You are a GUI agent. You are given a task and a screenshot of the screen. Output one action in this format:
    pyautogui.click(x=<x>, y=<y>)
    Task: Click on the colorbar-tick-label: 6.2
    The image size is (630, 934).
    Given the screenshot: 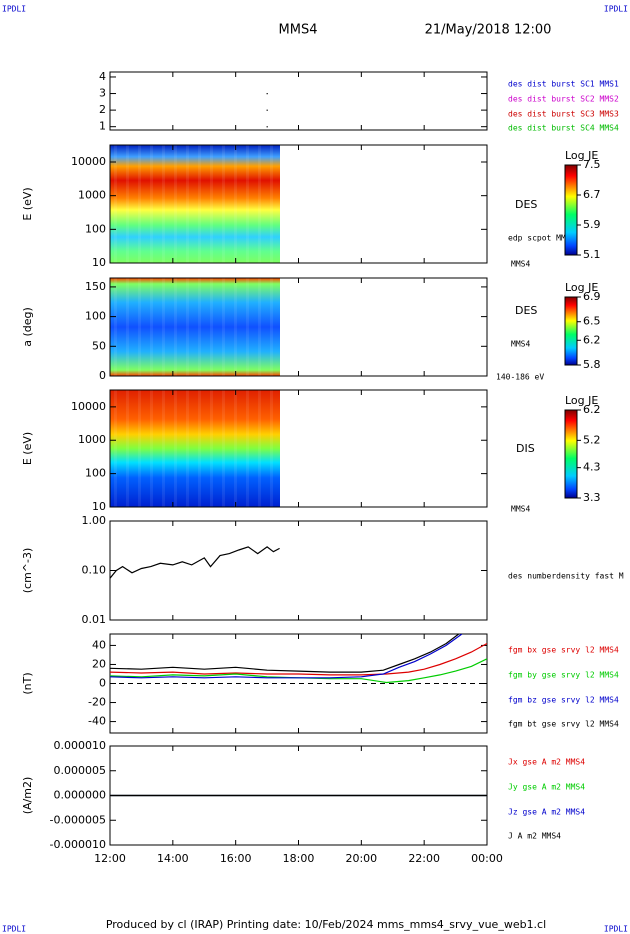 What is the action you would take?
    pyautogui.click(x=592, y=409)
    